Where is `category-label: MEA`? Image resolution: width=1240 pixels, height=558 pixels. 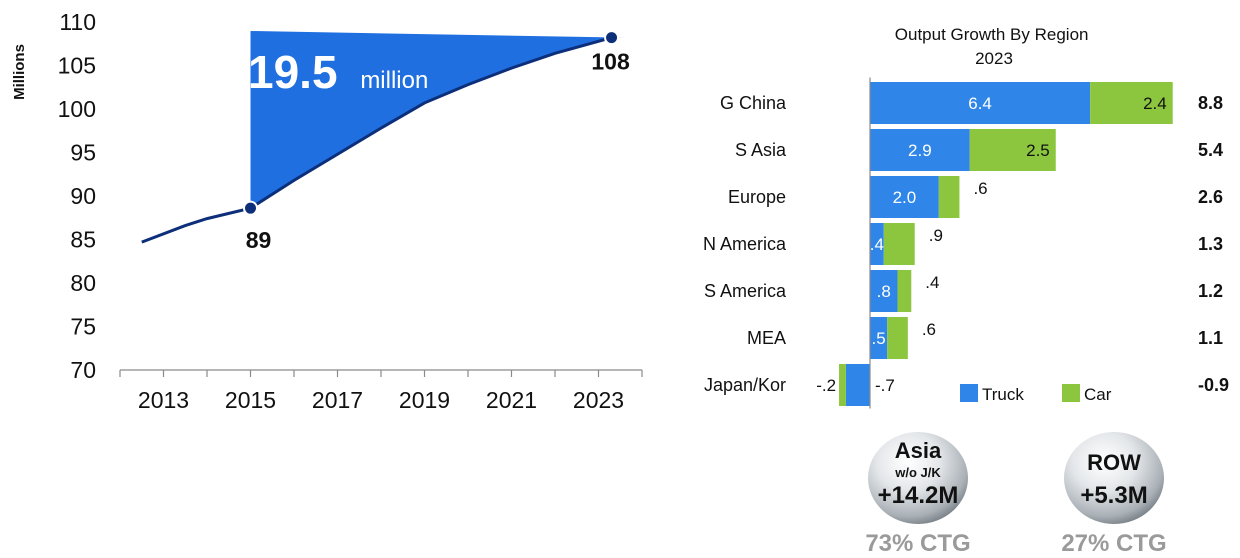
category-label: MEA is located at coordinates (766, 338).